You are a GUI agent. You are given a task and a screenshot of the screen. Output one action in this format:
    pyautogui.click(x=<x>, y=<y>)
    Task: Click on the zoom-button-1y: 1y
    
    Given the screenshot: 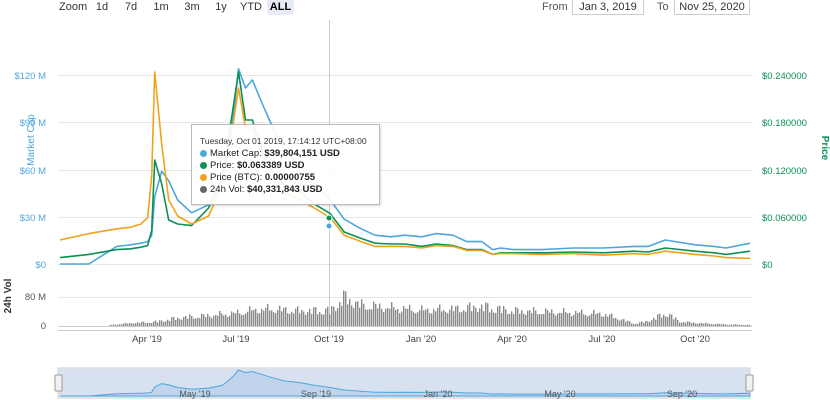 What is the action you would take?
    pyautogui.click(x=221, y=7)
    